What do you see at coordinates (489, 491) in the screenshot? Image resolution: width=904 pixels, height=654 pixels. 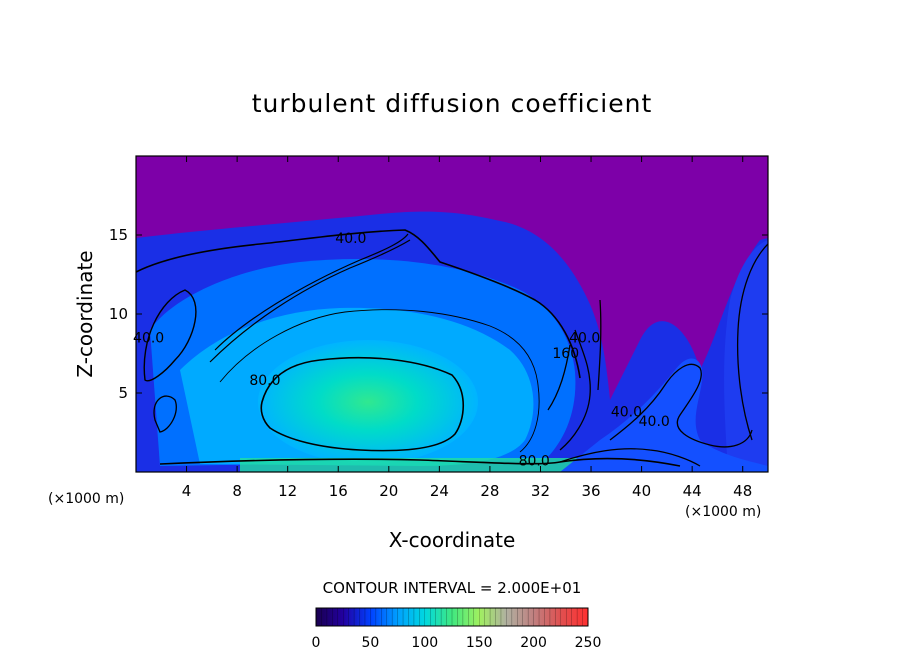 I see `x-tick-label: 28` at bounding box center [489, 491].